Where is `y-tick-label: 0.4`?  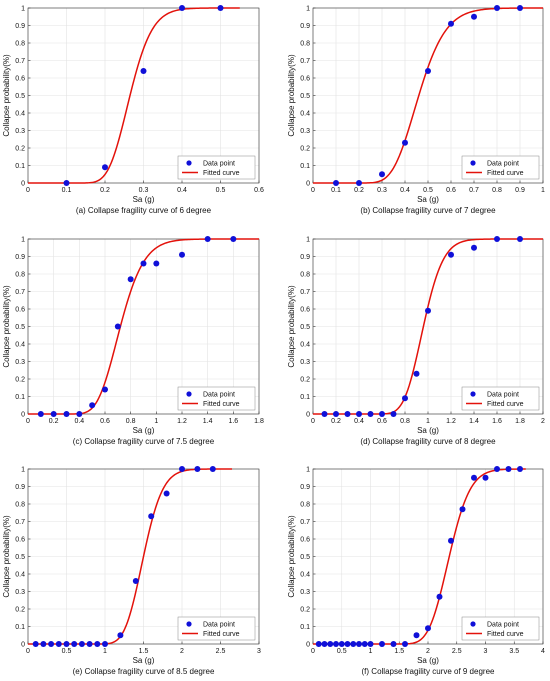 y-tick-label: 0.4 is located at coordinates (305, 344).